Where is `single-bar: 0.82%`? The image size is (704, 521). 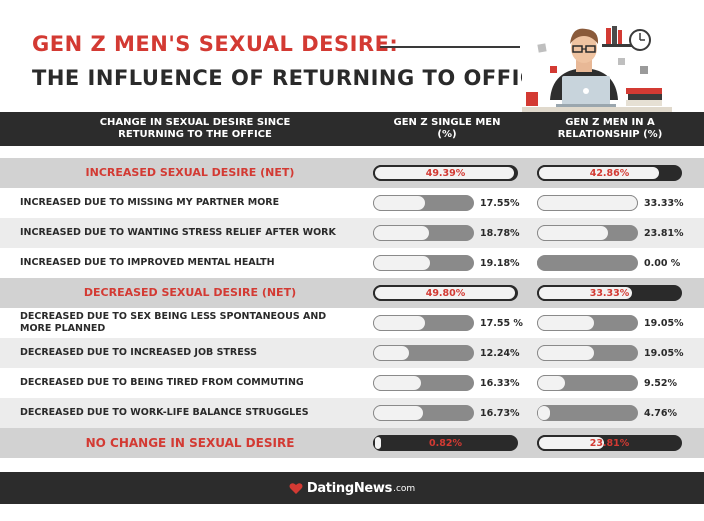
single-bar: 0.82% is located at coordinates (445, 443).